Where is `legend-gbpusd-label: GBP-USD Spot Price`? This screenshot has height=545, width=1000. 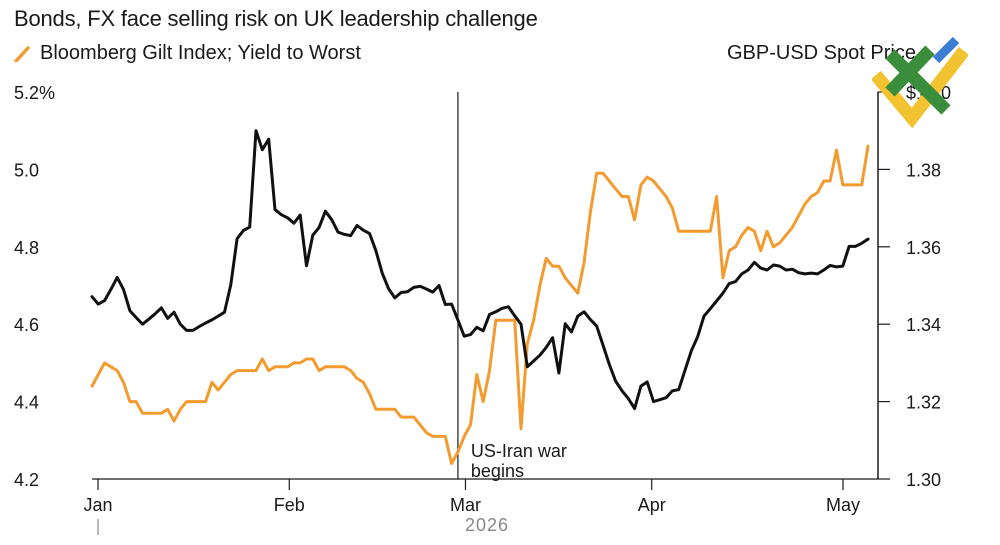 legend-gbpusd-label: GBP-USD Spot Price is located at coordinates (821, 53).